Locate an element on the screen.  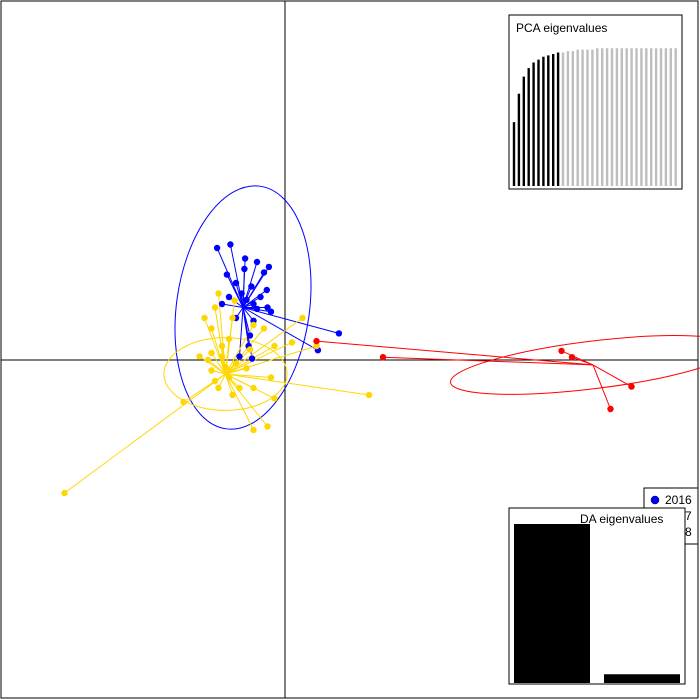
legend-marker-2016 is located at coordinates (655, 500).